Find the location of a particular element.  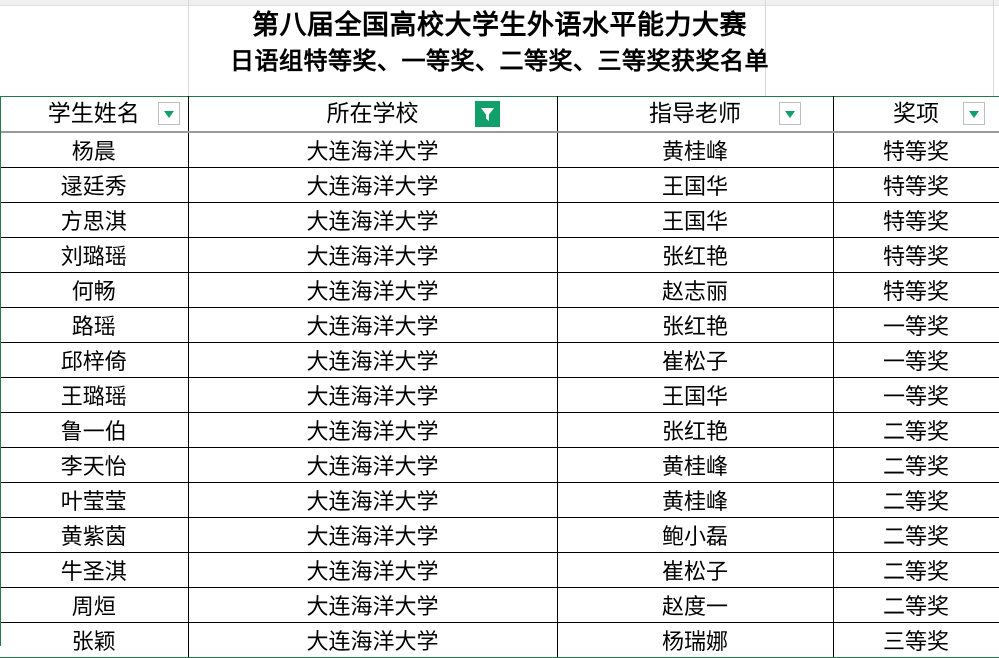

column-header-label: 所在学校 is located at coordinates (372, 113).